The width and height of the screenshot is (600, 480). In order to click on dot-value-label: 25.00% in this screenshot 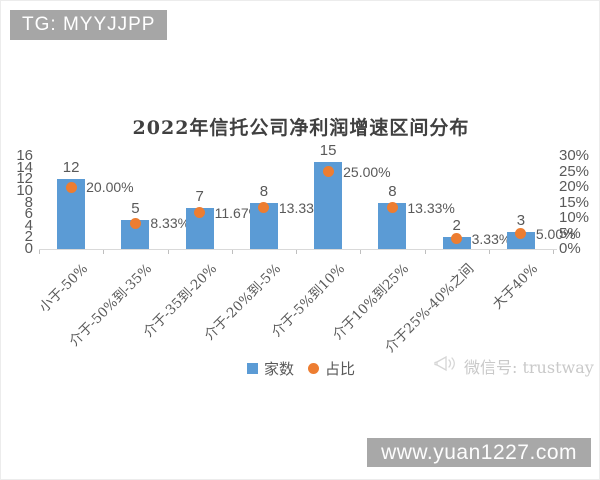, I will do `click(367, 171)`.